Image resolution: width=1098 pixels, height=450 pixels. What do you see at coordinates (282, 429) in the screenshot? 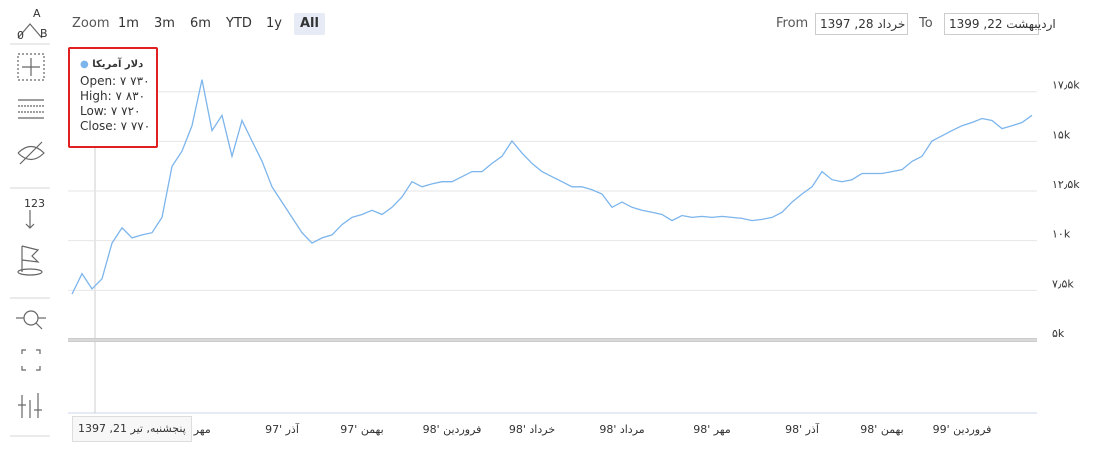
I see `x-tick-label: آذر '97` at bounding box center [282, 429].